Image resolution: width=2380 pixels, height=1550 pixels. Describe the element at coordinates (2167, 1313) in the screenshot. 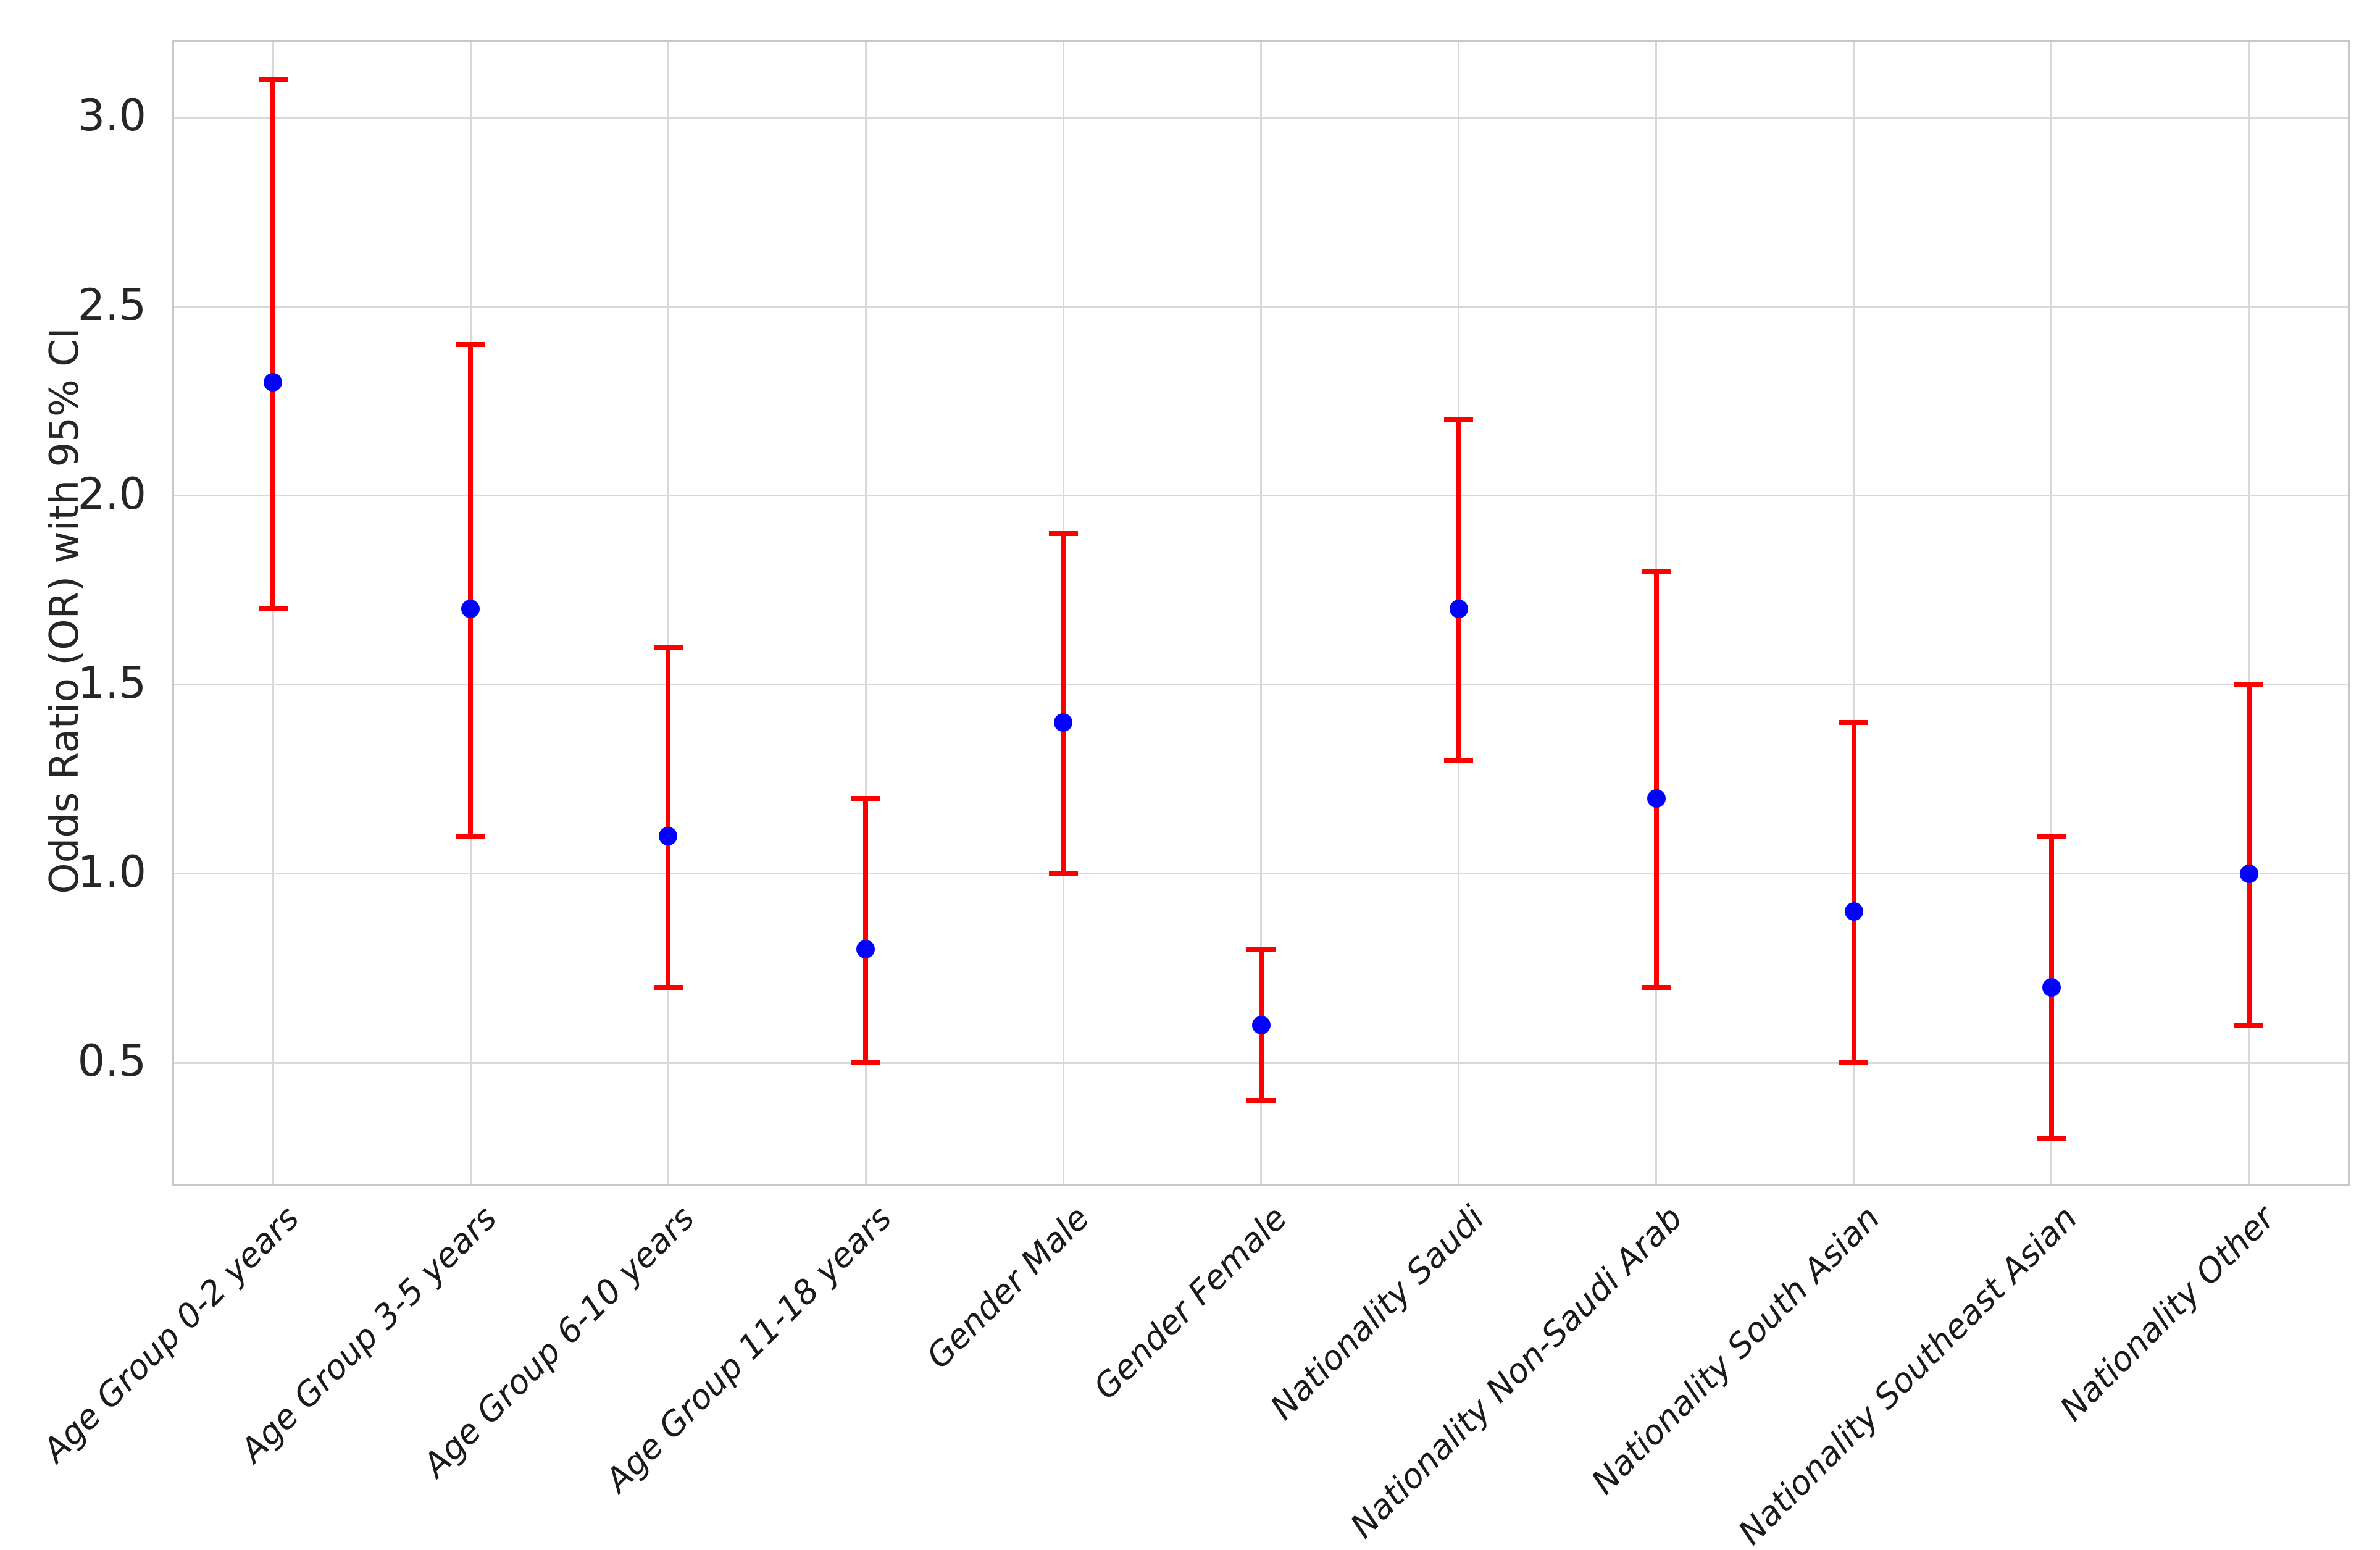

I see `x-tick-label: Nationality Other` at that location.